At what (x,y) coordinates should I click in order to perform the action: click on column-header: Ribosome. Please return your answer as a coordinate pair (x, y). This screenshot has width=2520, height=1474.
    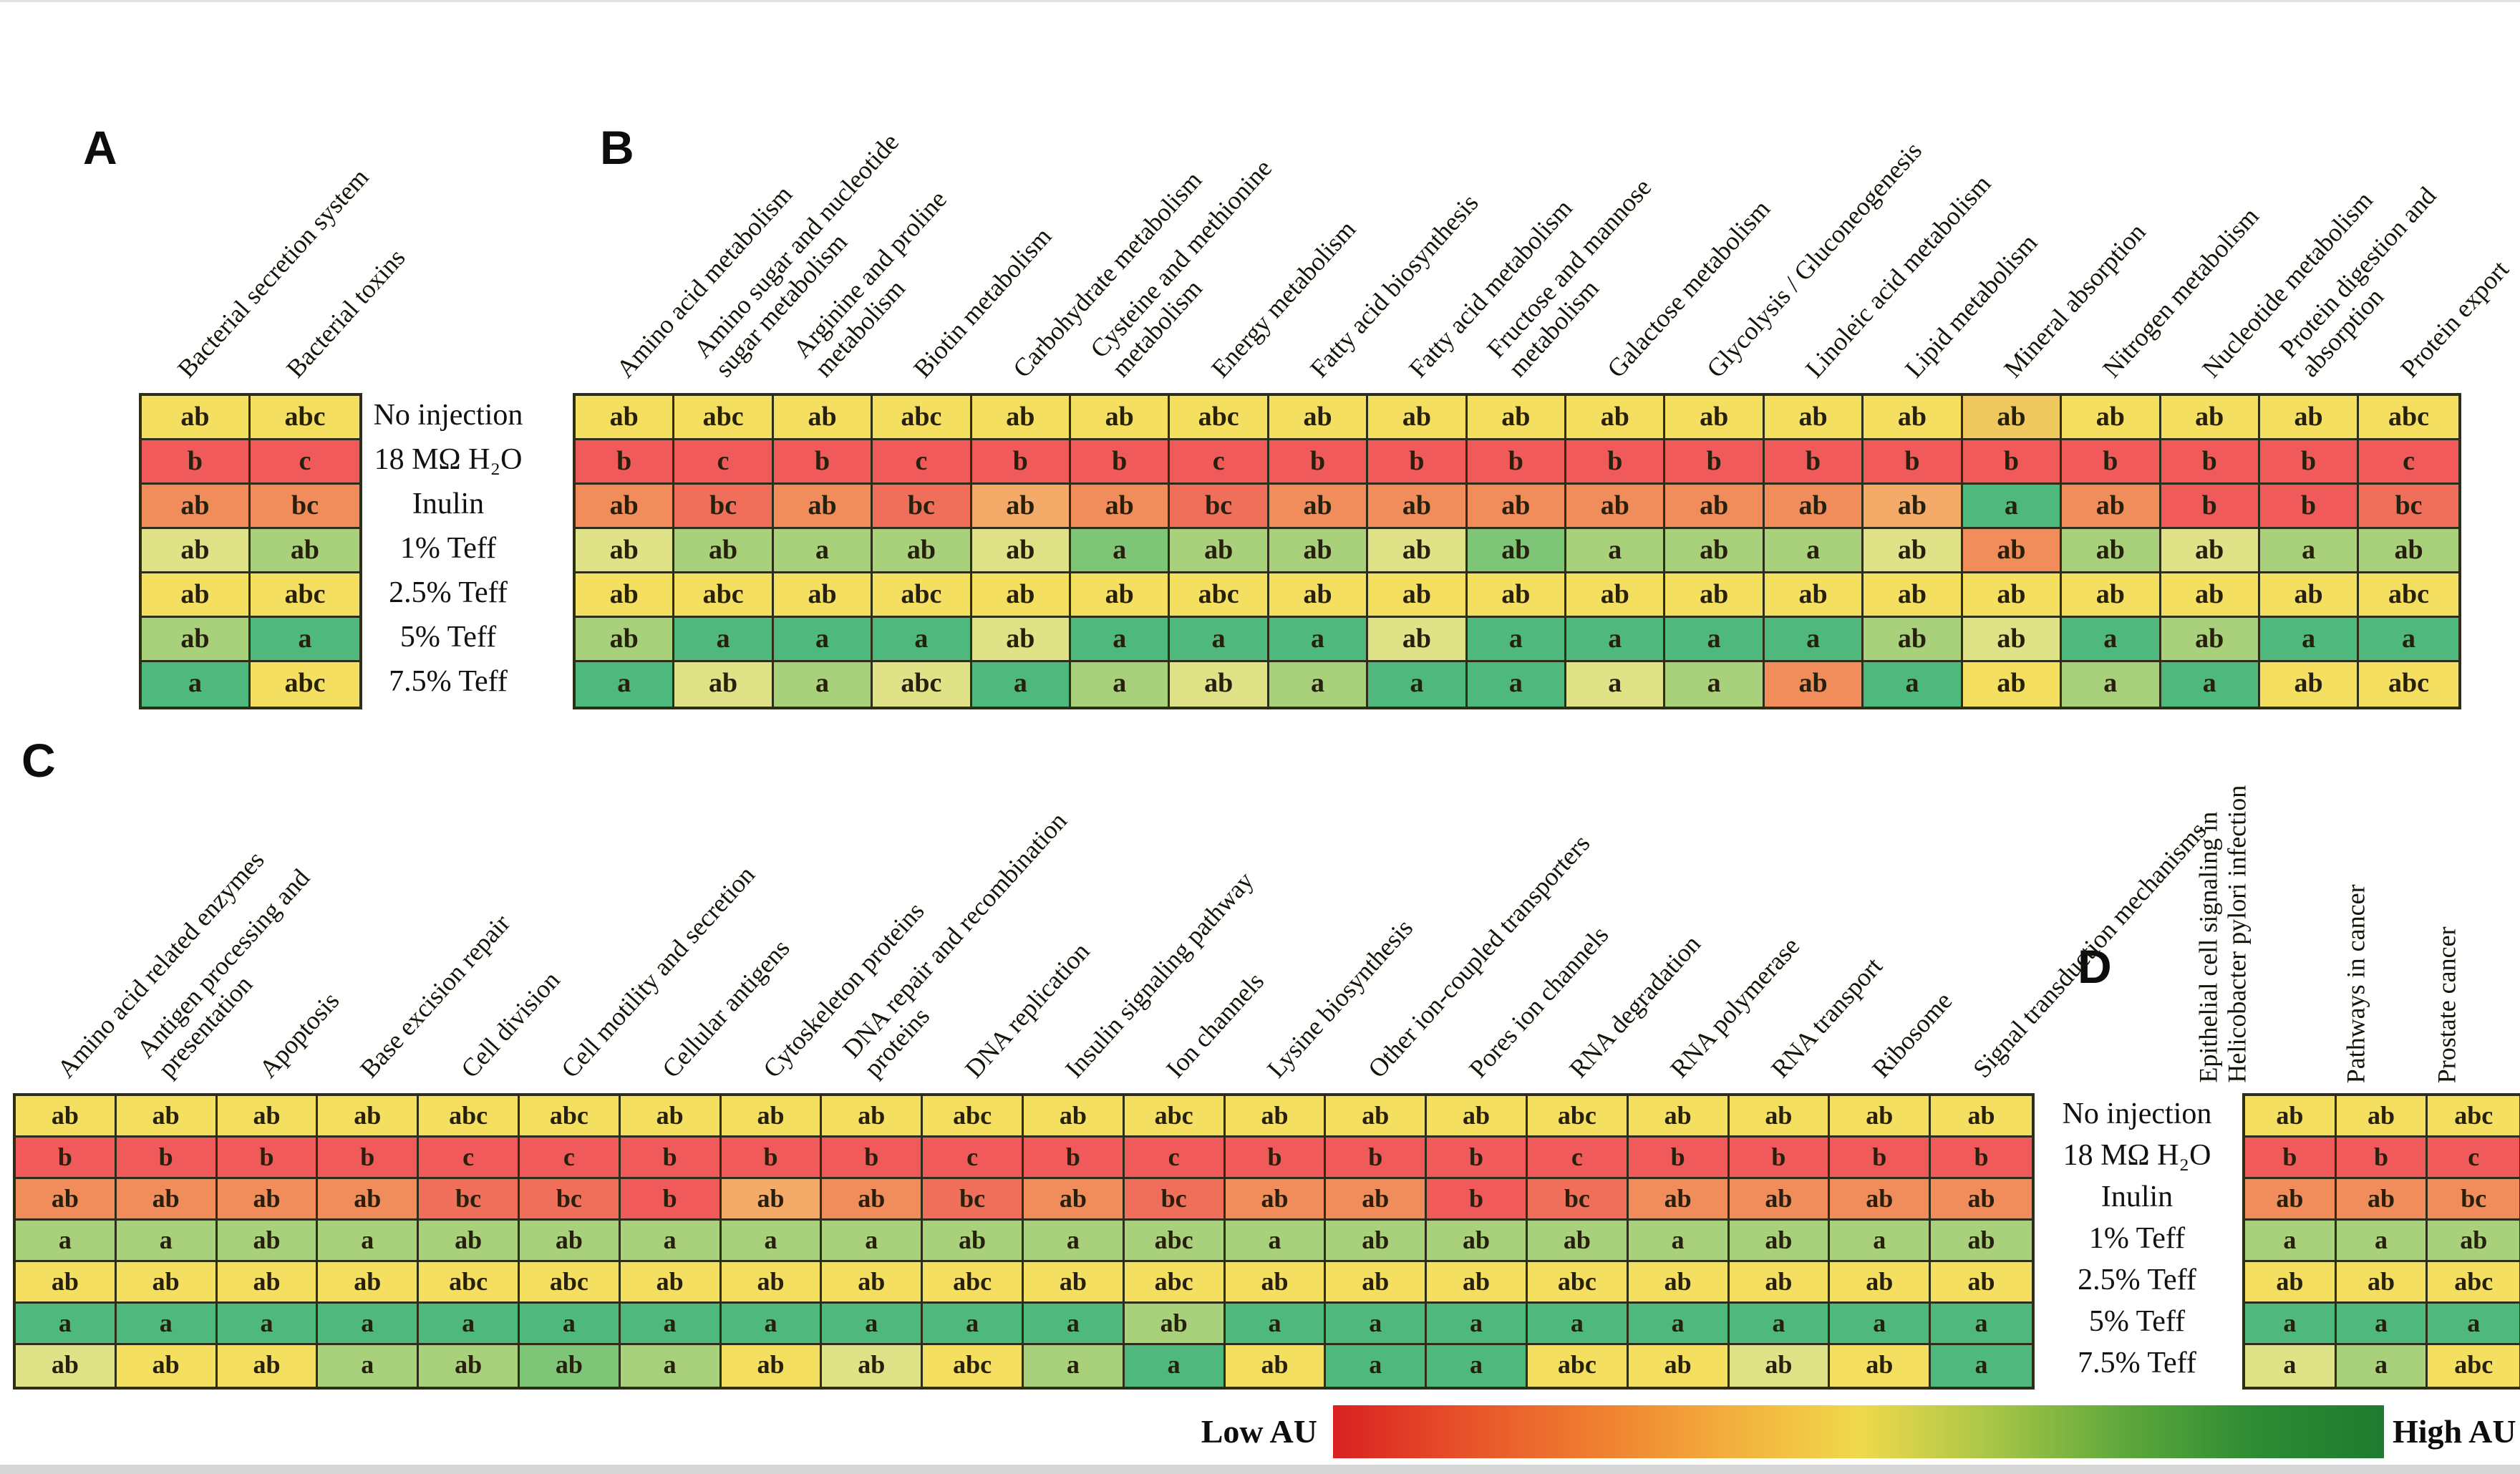
    Looking at the image, I should click on (1912, 1034).